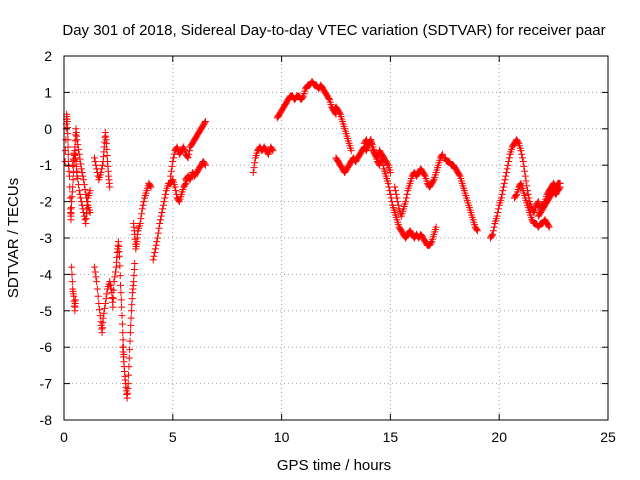  I want to click on y-tick-label: -2, so click(46, 202).